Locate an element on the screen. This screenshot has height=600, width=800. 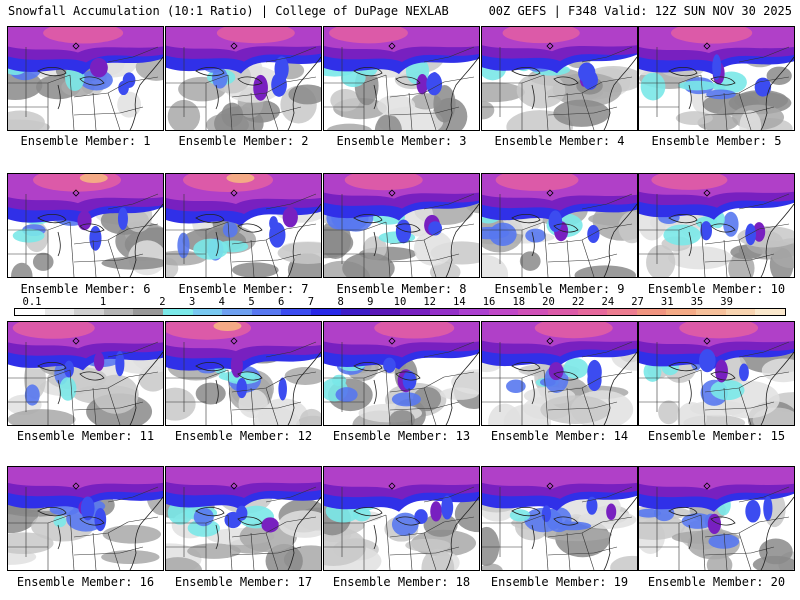
colorbar-label: 5 is located at coordinates (251, 302).